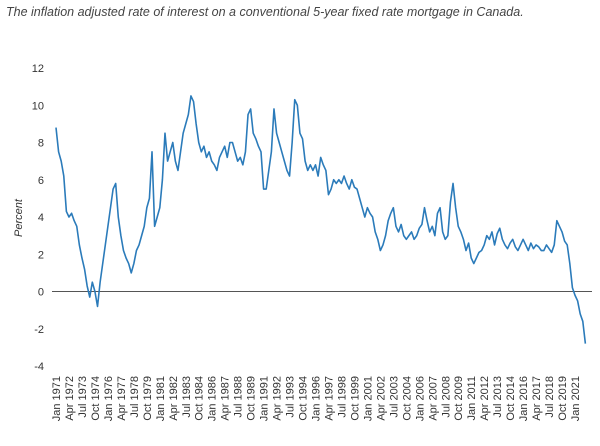  I want to click on x-tick-label: Jan 2016, so click(524, 398).